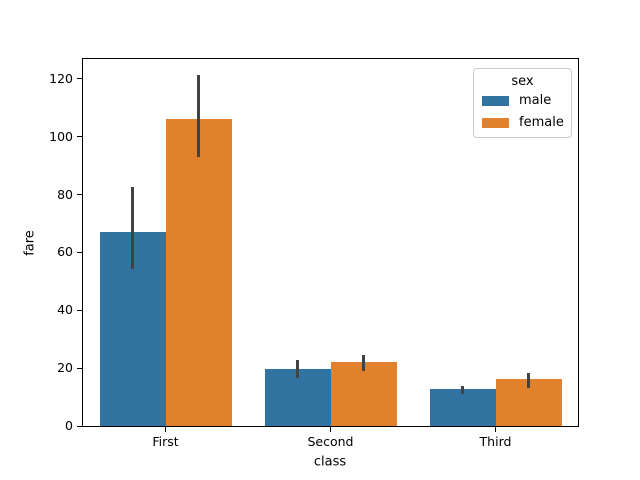 The width and height of the screenshot is (640, 480). What do you see at coordinates (61, 136) in the screenshot?
I see `y-tick-label: 100` at bounding box center [61, 136].